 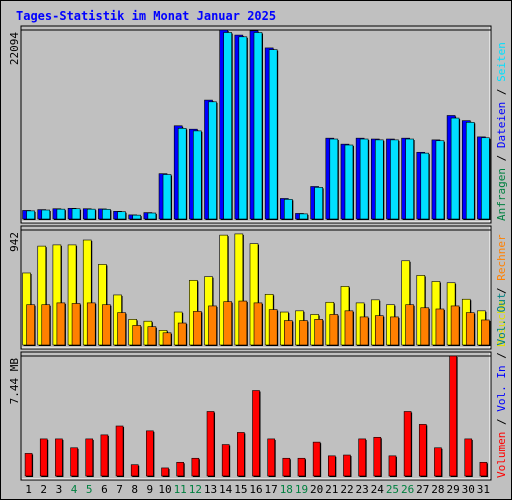 I want to click on x-tick-label: 20, so click(x=316, y=489).